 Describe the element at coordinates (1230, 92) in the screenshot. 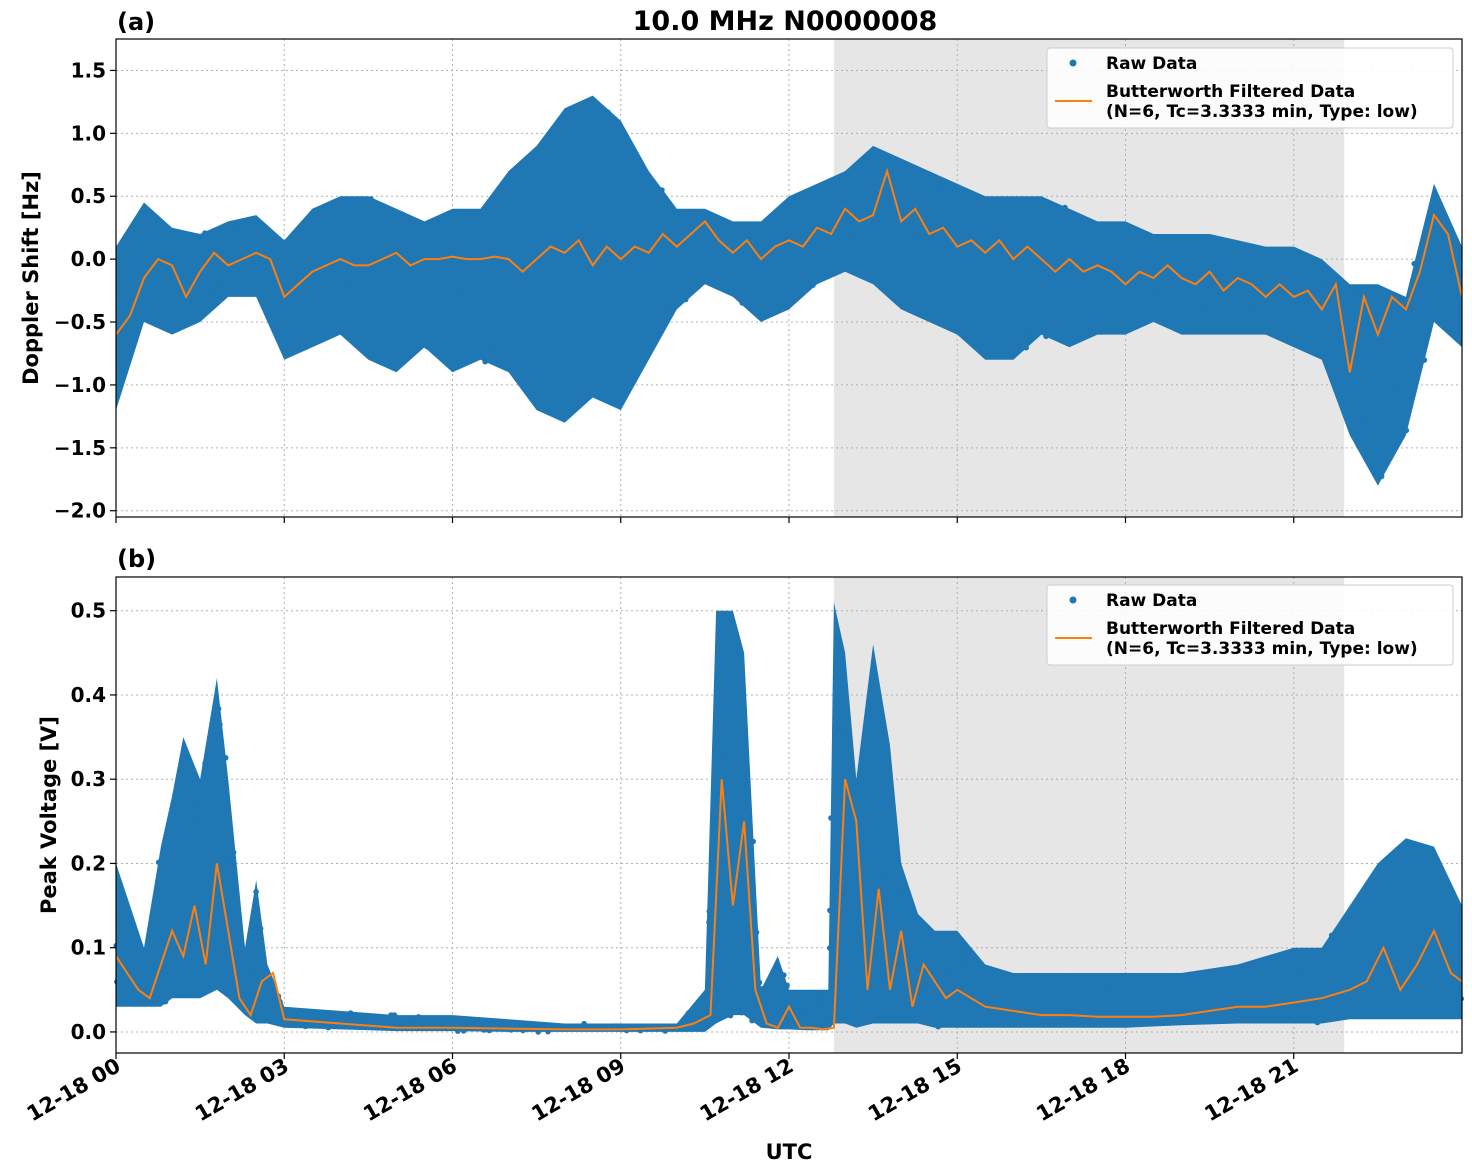

I see `legend-filtered-label: Butterworth Filtered Data` at that location.